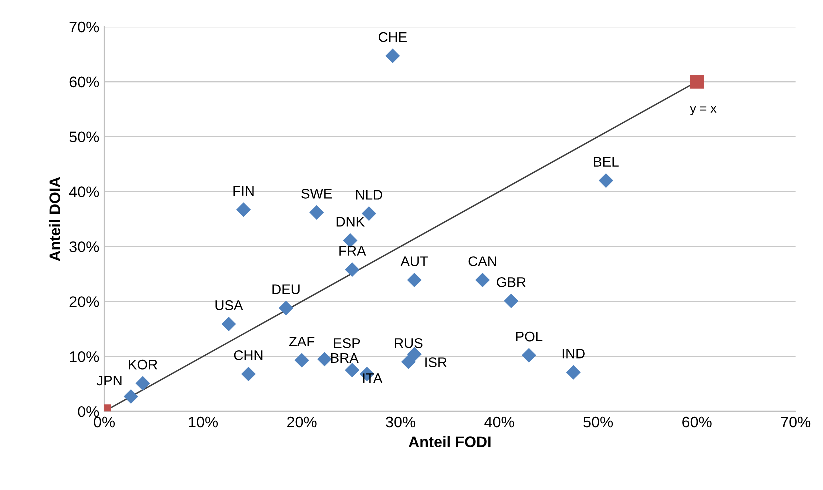 Image resolution: width=823 pixels, height=490 pixels. What do you see at coordinates (302, 341) in the screenshot?
I see `annotation: ZAF` at bounding box center [302, 341].